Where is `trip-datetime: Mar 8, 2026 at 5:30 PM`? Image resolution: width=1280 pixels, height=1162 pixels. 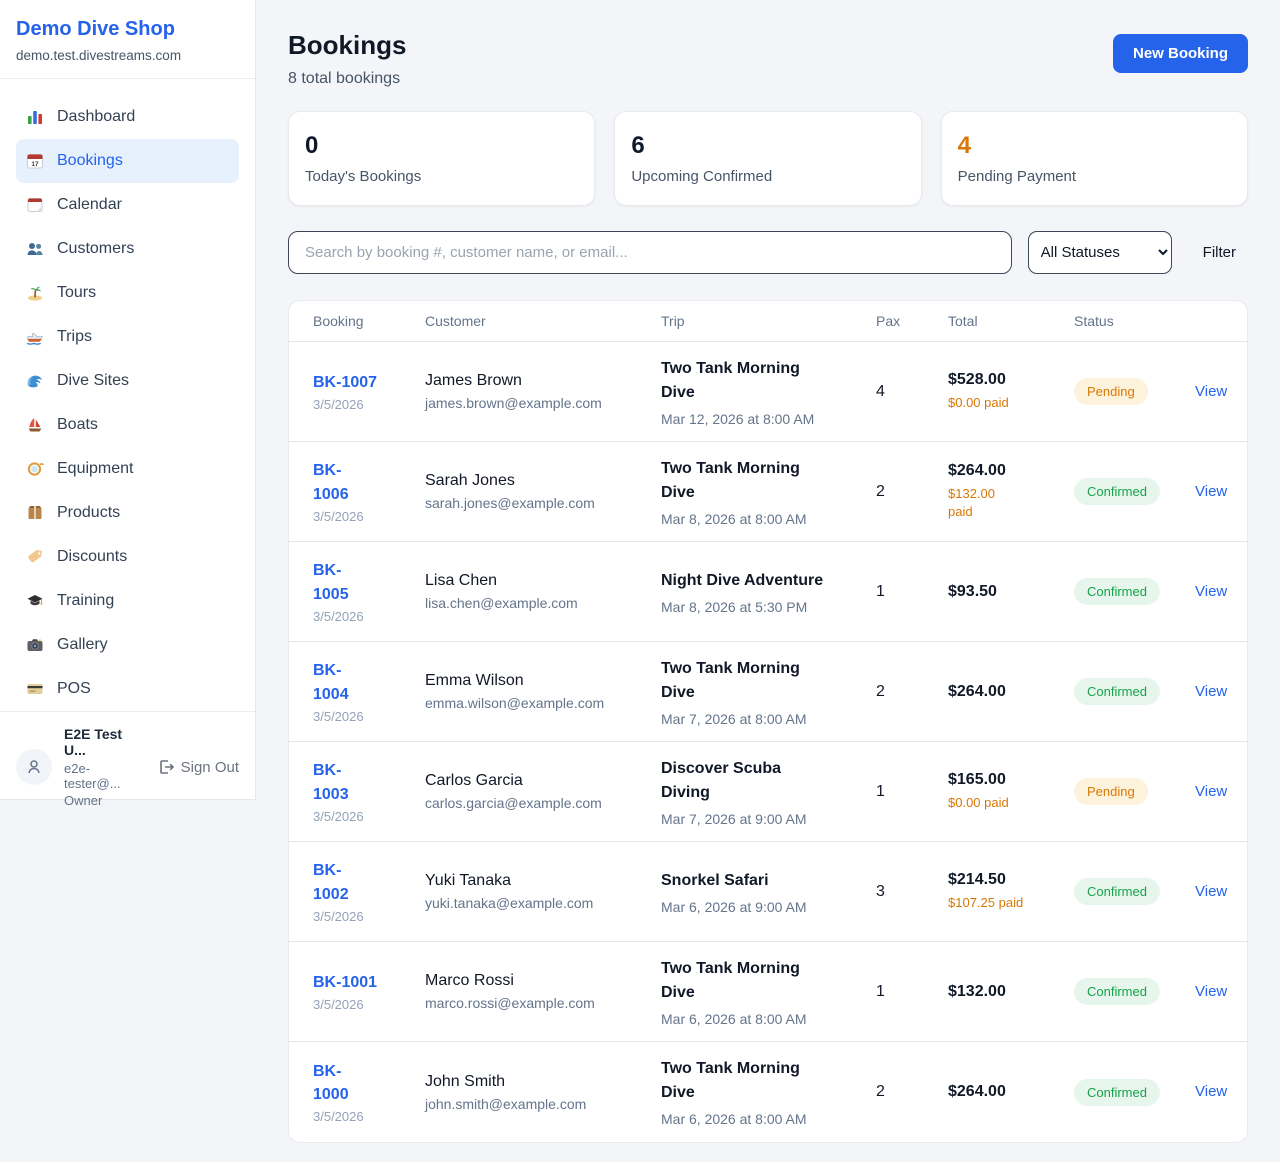
trip-datetime: Mar 8, 2026 at 5:30 PM is located at coordinates (734, 606).